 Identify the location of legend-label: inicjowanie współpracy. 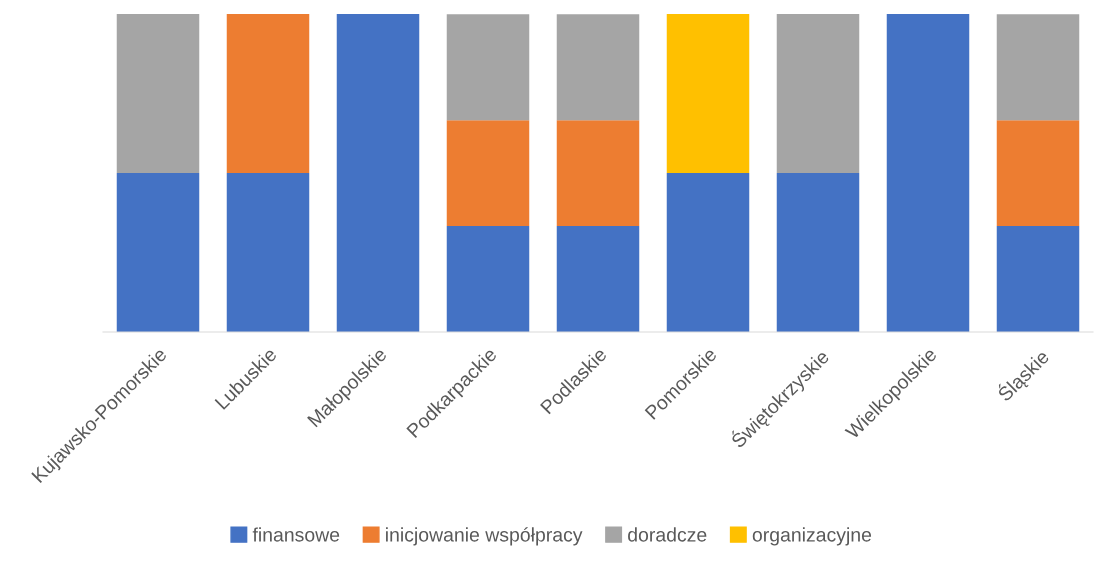
(484, 536).